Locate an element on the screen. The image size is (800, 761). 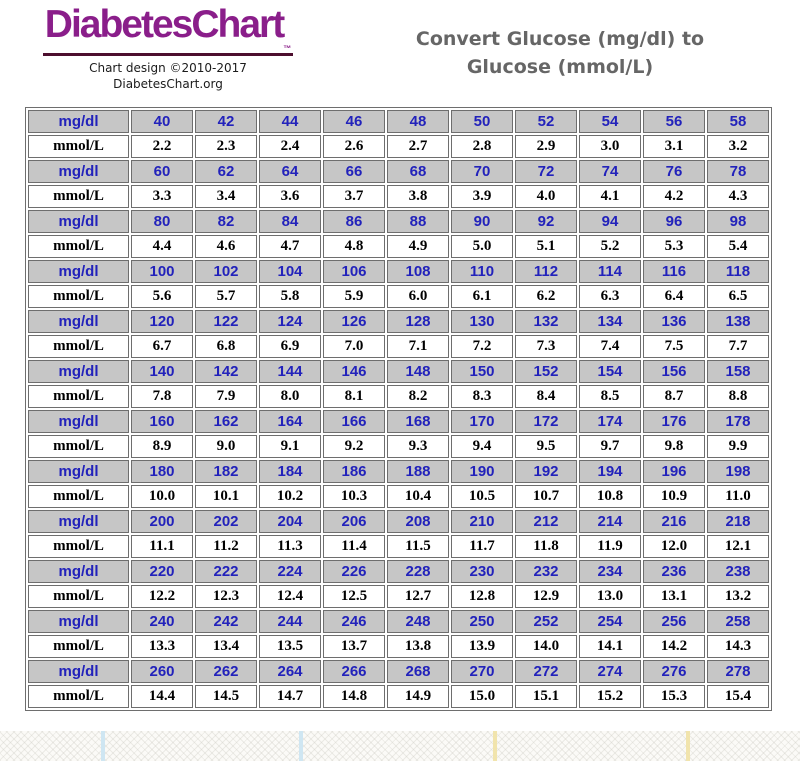
mgdl-value-cell: 146 is located at coordinates (354, 371).